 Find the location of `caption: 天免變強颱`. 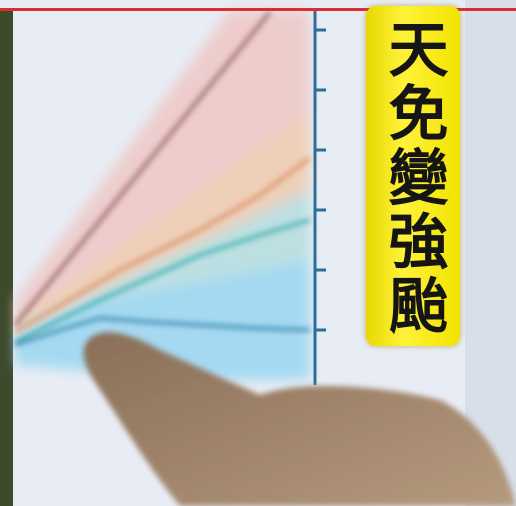

caption: 天免變強颱 is located at coordinates (413, 176).